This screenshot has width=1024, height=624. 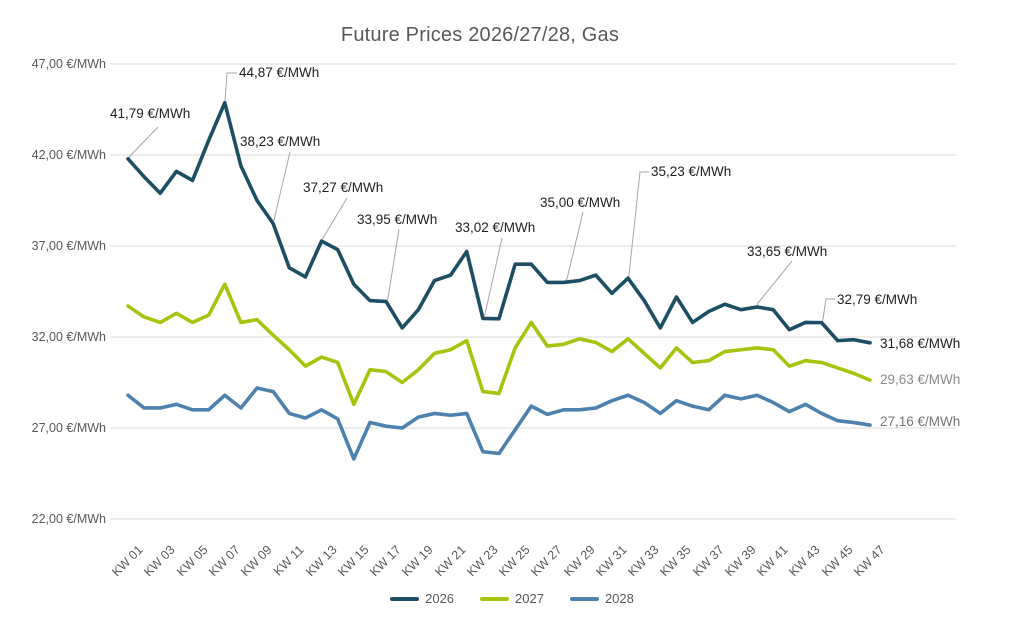 I want to click on chart-title: Future Prices 2026/27/28, Gas, so click(x=480, y=35).